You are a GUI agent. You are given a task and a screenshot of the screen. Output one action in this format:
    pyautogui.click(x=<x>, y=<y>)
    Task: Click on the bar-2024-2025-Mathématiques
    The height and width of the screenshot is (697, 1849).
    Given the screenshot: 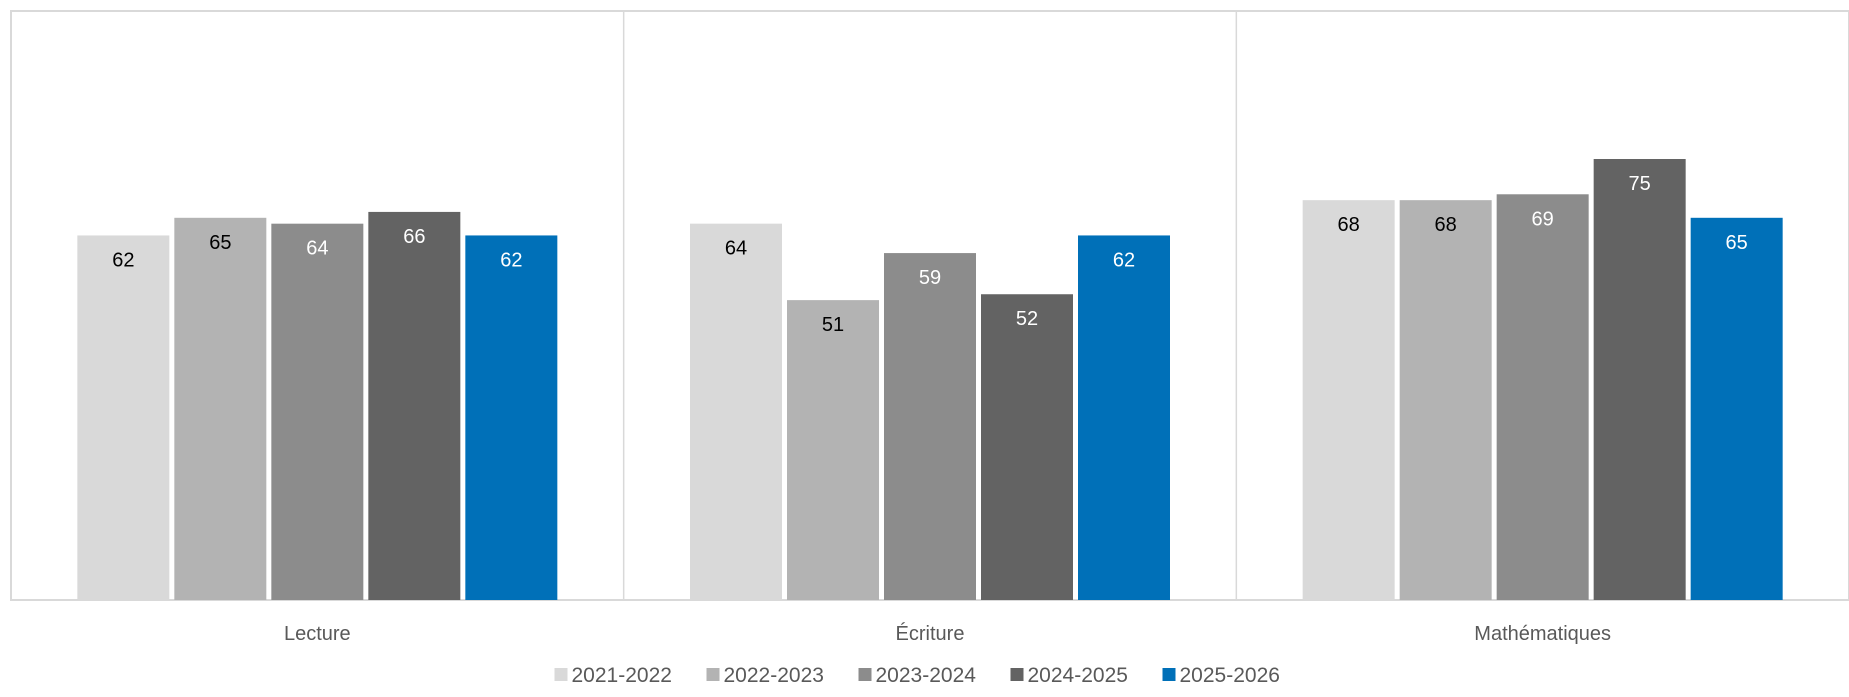 What is the action you would take?
    pyautogui.click(x=1639, y=379)
    